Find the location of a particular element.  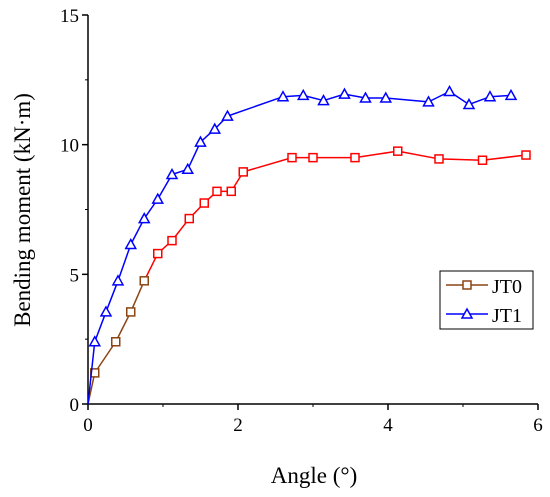

legend-label-jt0: JT0 is located at coordinates (507, 287).